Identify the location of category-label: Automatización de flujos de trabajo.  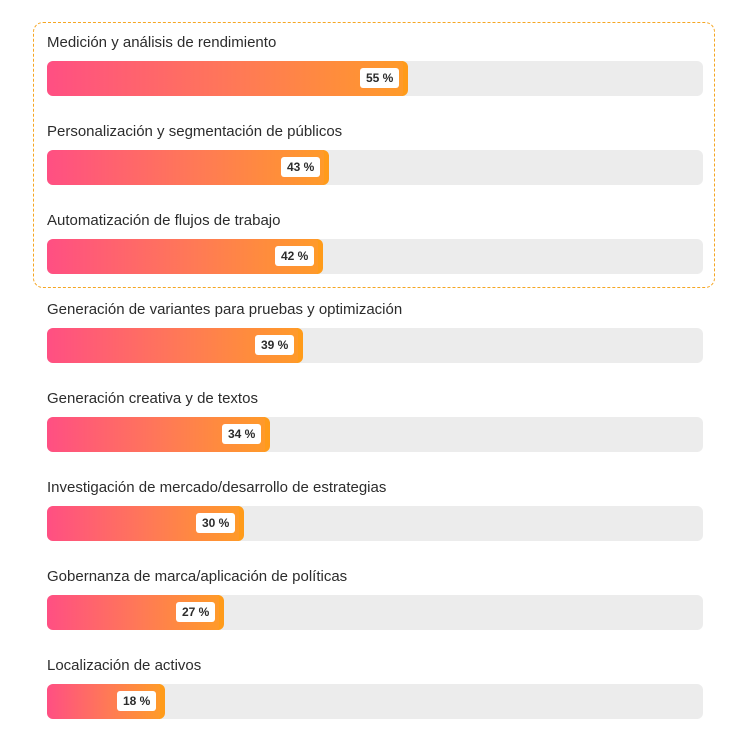
(164, 220).